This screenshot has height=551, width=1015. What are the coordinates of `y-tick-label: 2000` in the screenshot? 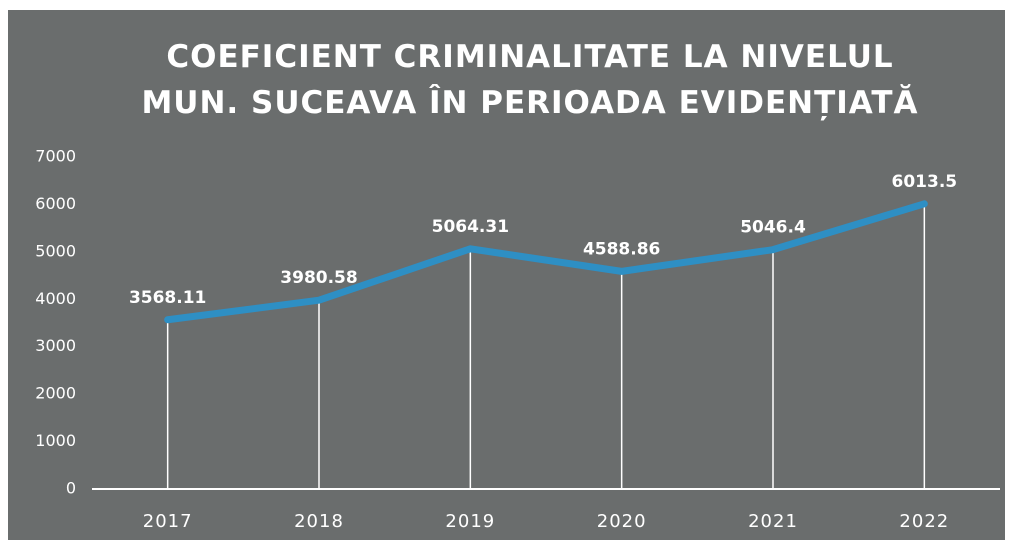 It's located at (55, 393).